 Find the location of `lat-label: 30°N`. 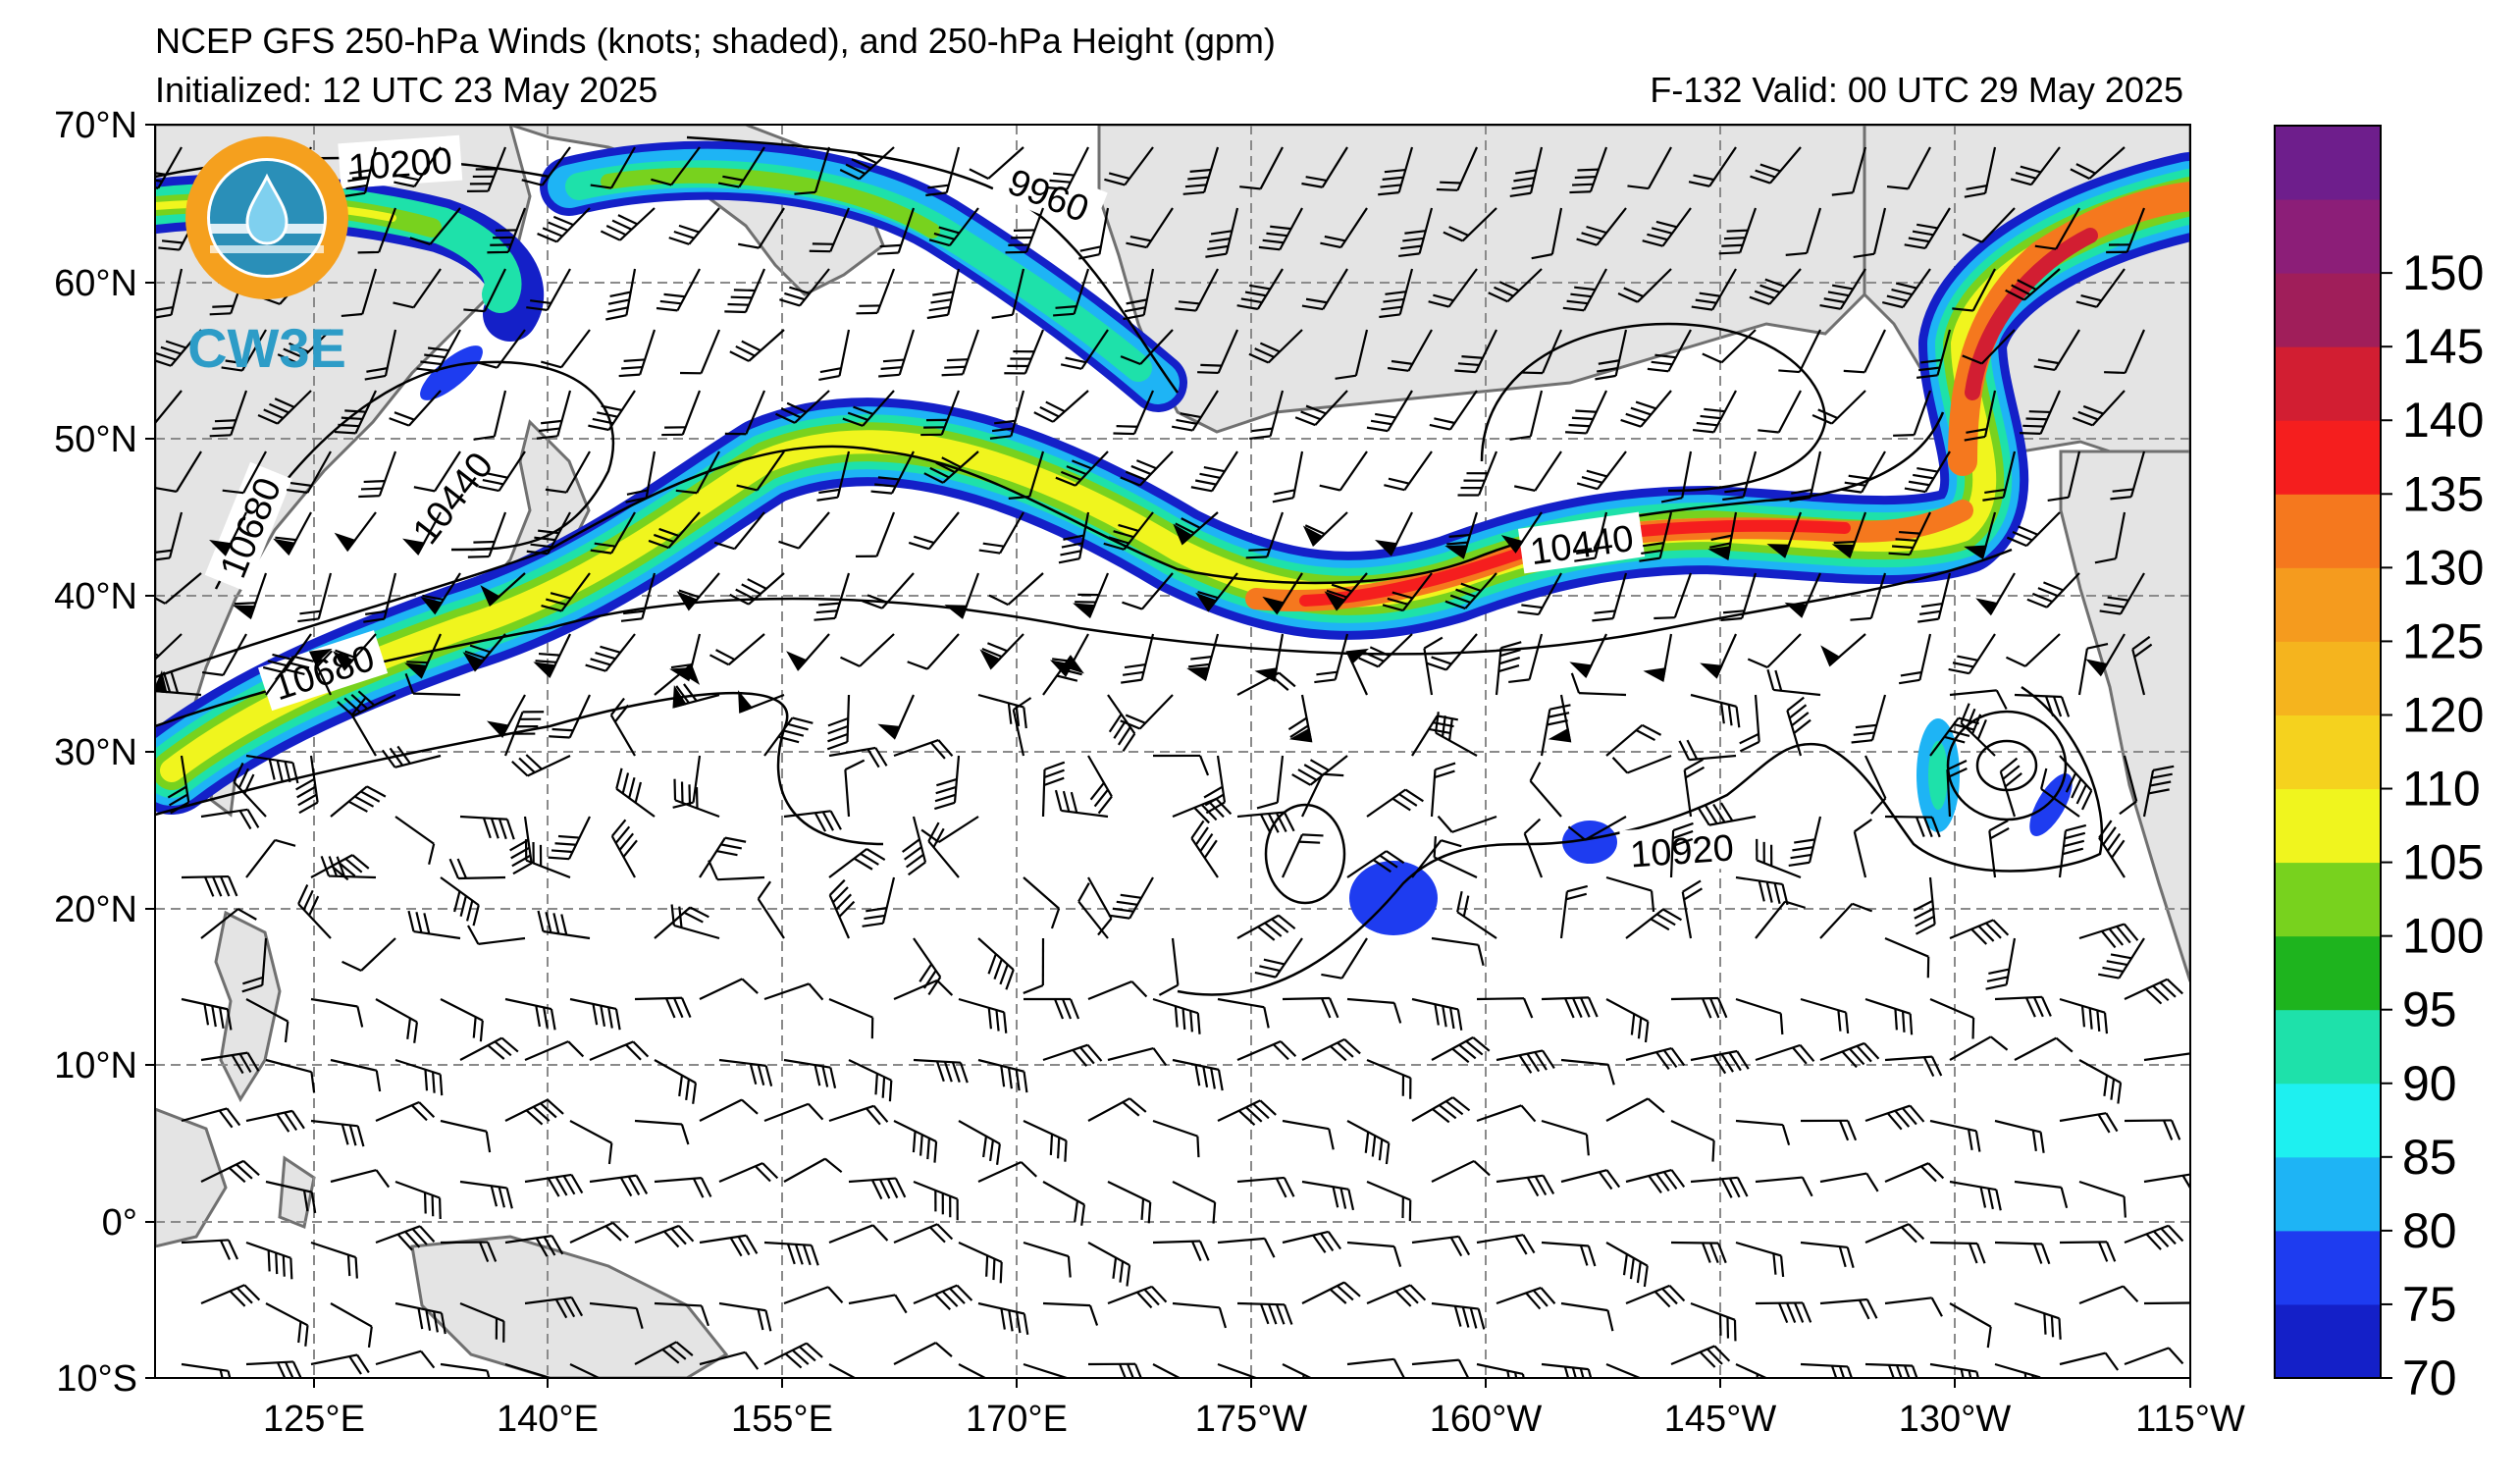

lat-label: 30°N is located at coordinates (95, 753).